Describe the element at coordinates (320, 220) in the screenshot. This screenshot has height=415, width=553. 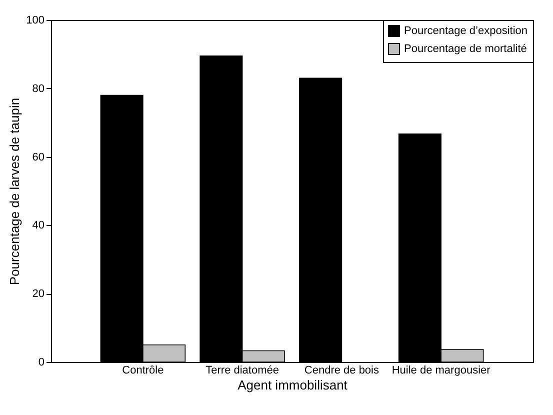
I see `bar` at that location.